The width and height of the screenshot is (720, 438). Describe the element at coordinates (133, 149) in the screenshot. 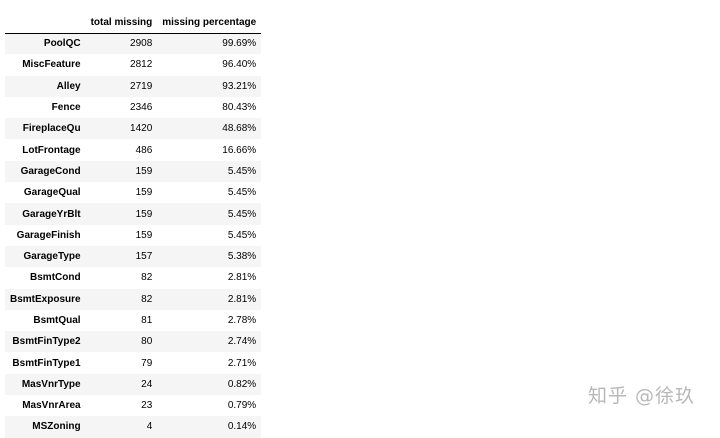

I see `table-row: LotFrontage 486 16.66%` at that location.